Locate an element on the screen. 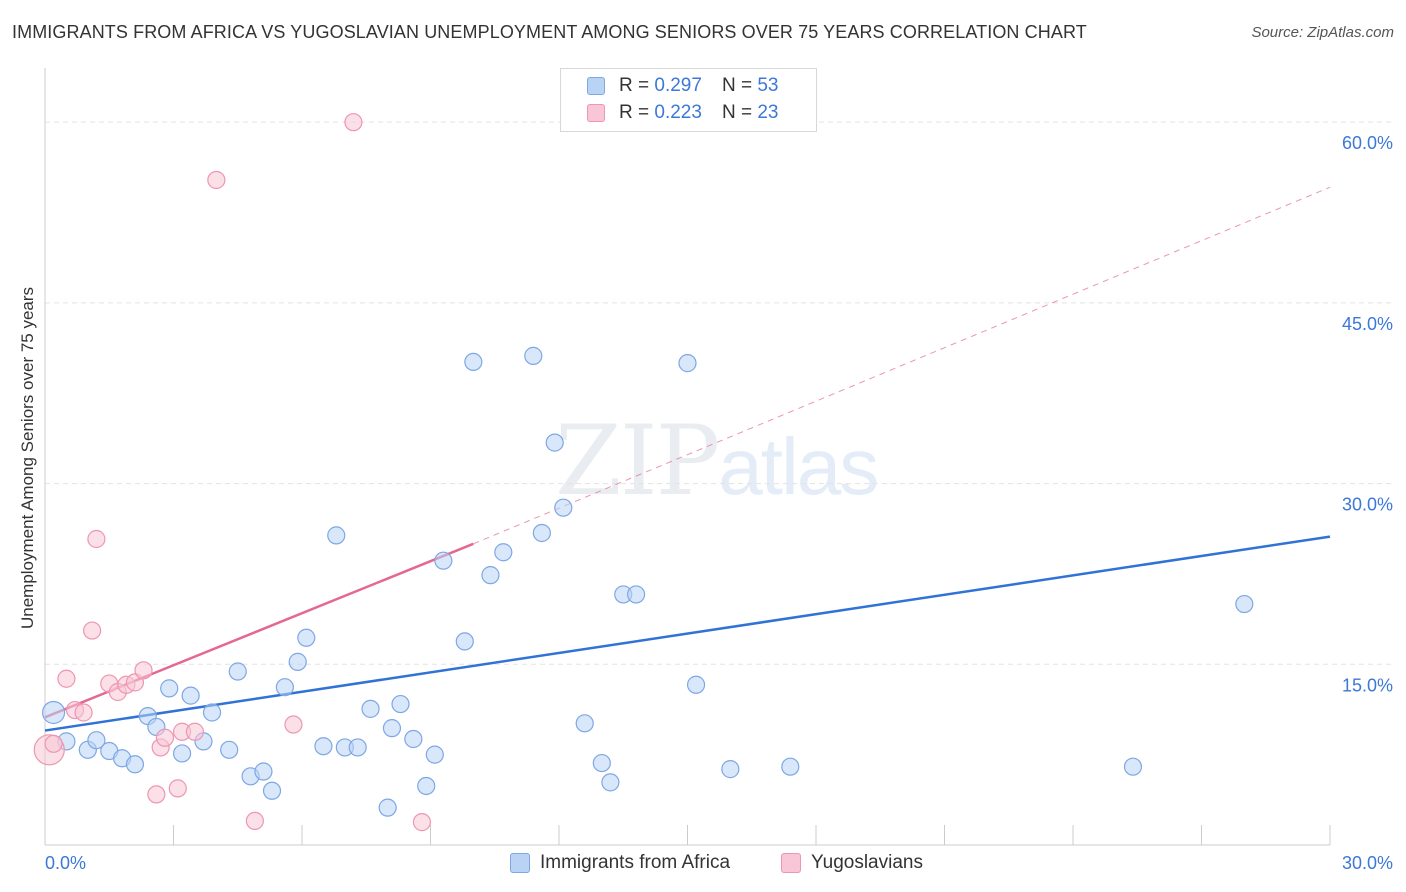  series-legend-yugoslavians: Yugoslavians is located at coordinates (852, 863).